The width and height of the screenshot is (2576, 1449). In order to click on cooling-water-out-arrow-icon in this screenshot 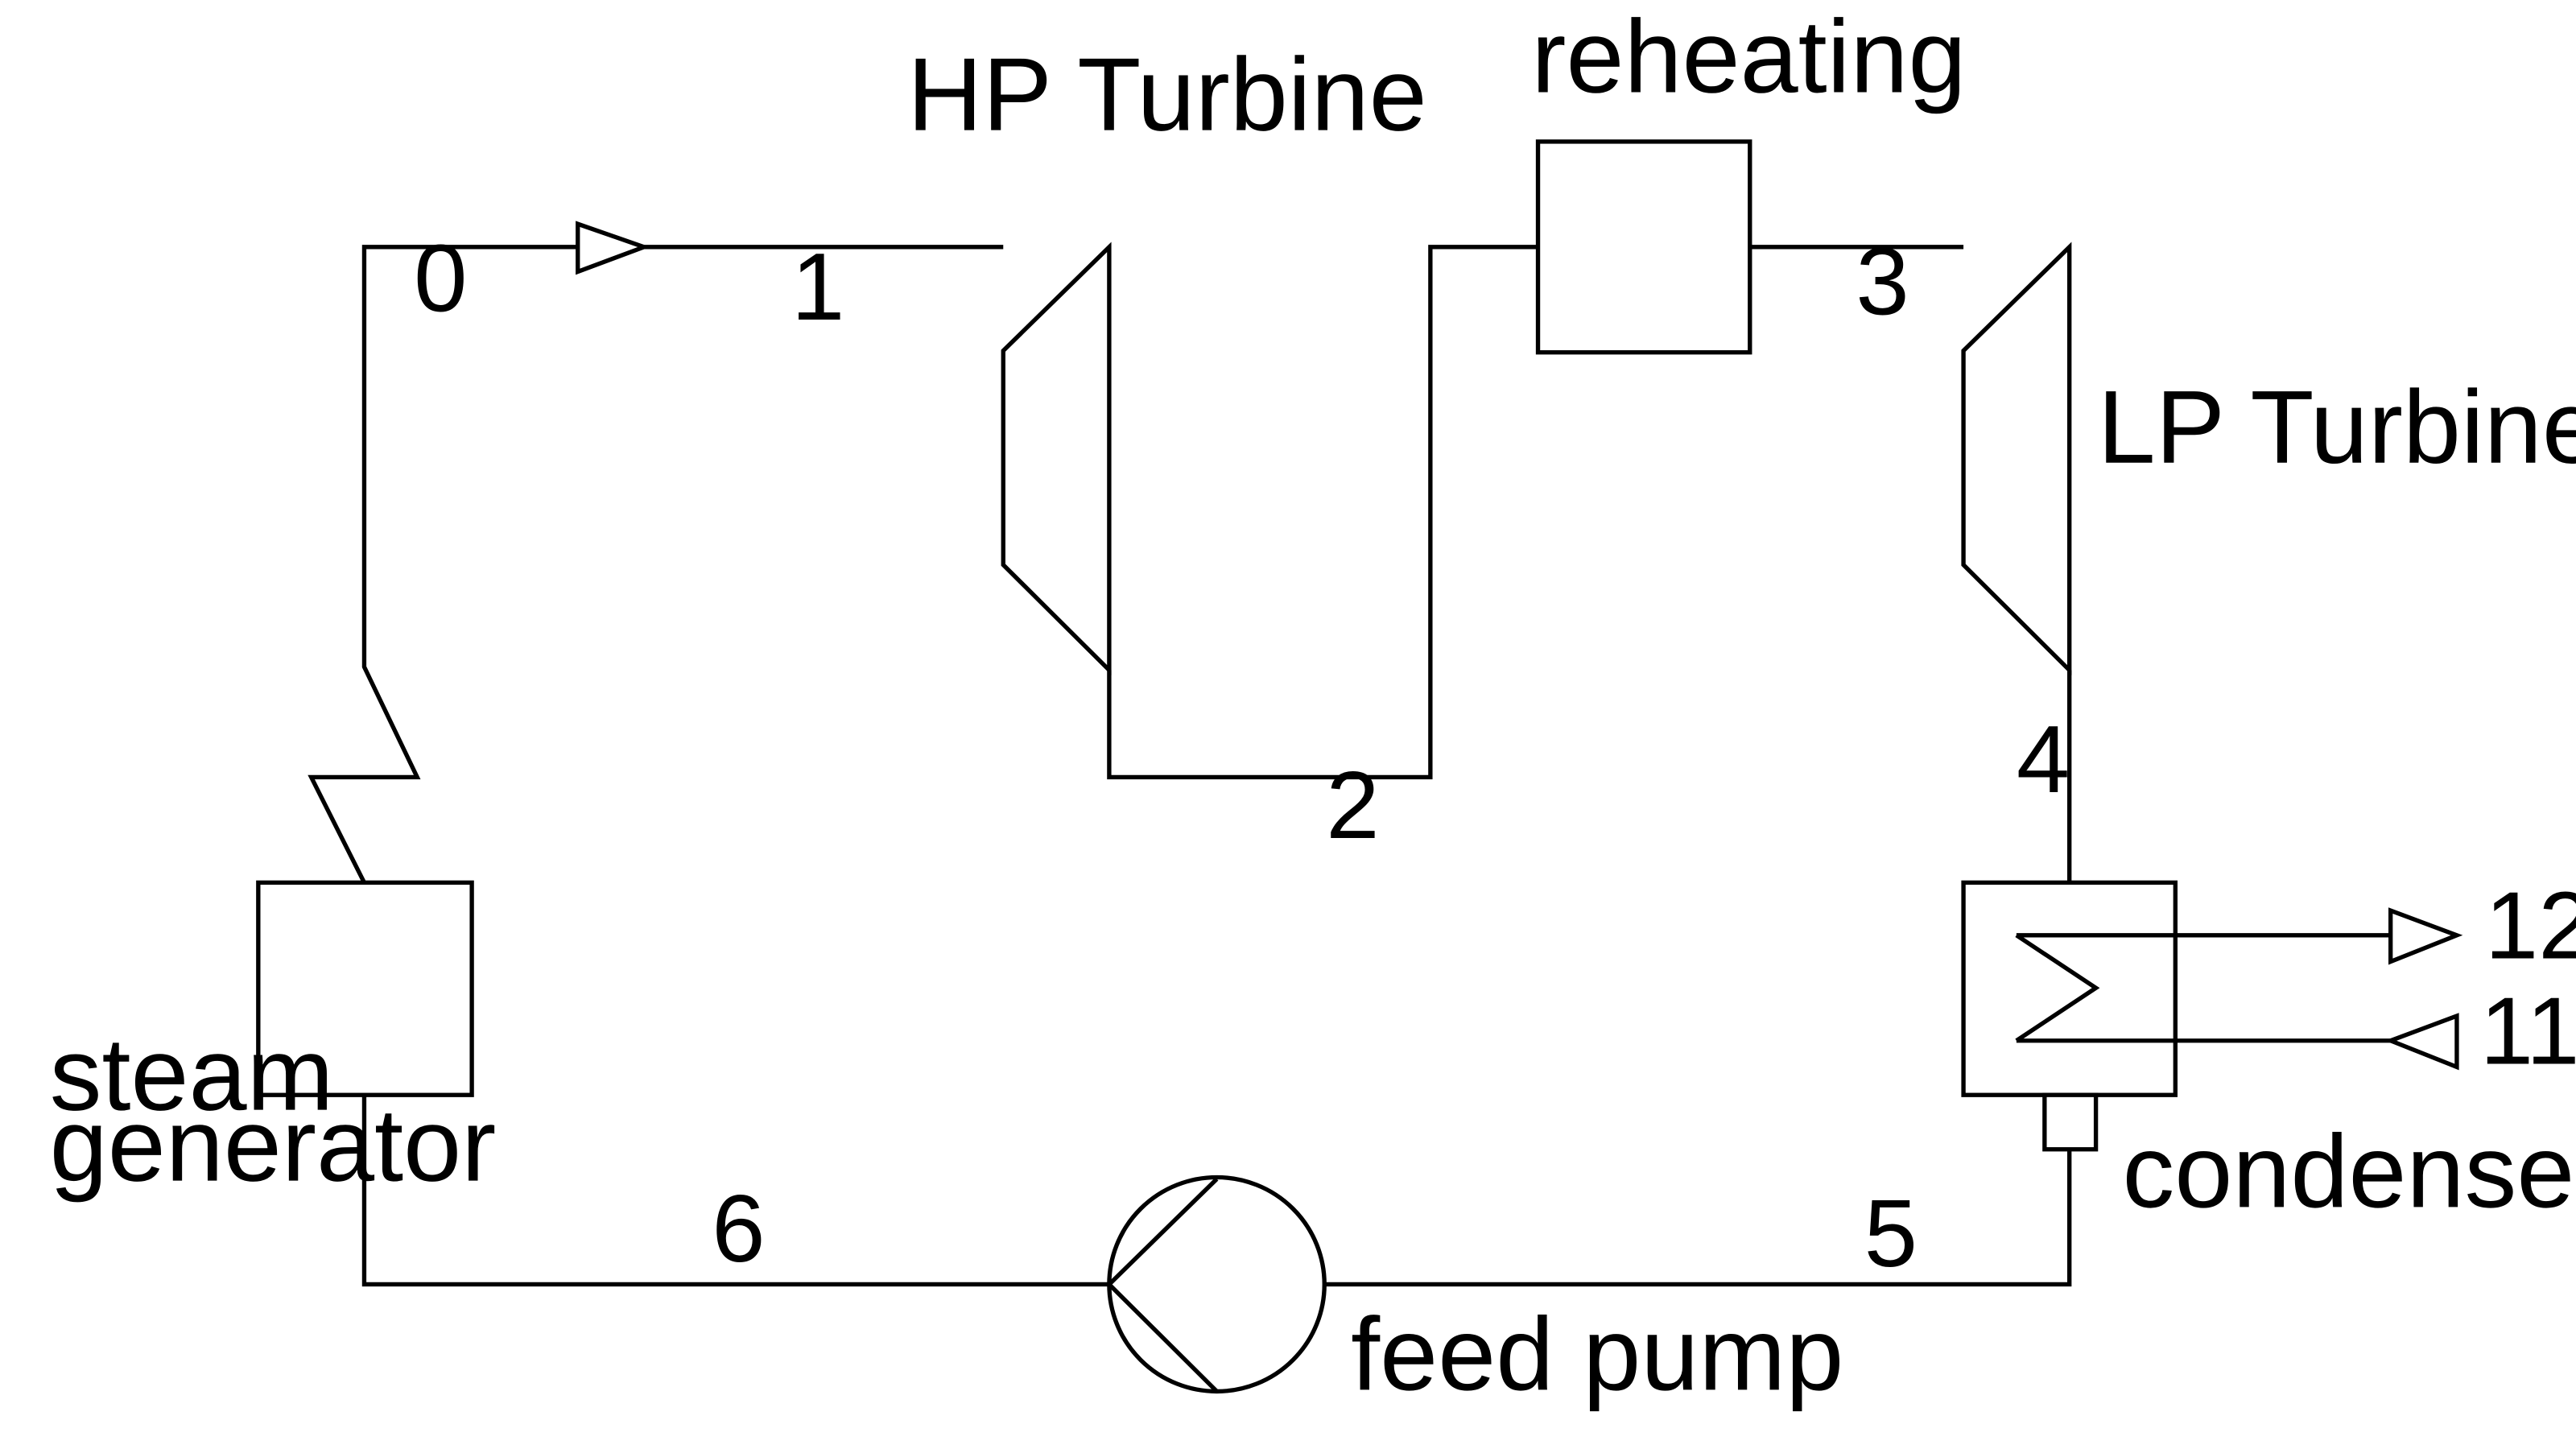, I will do `click(2425, 936)`.